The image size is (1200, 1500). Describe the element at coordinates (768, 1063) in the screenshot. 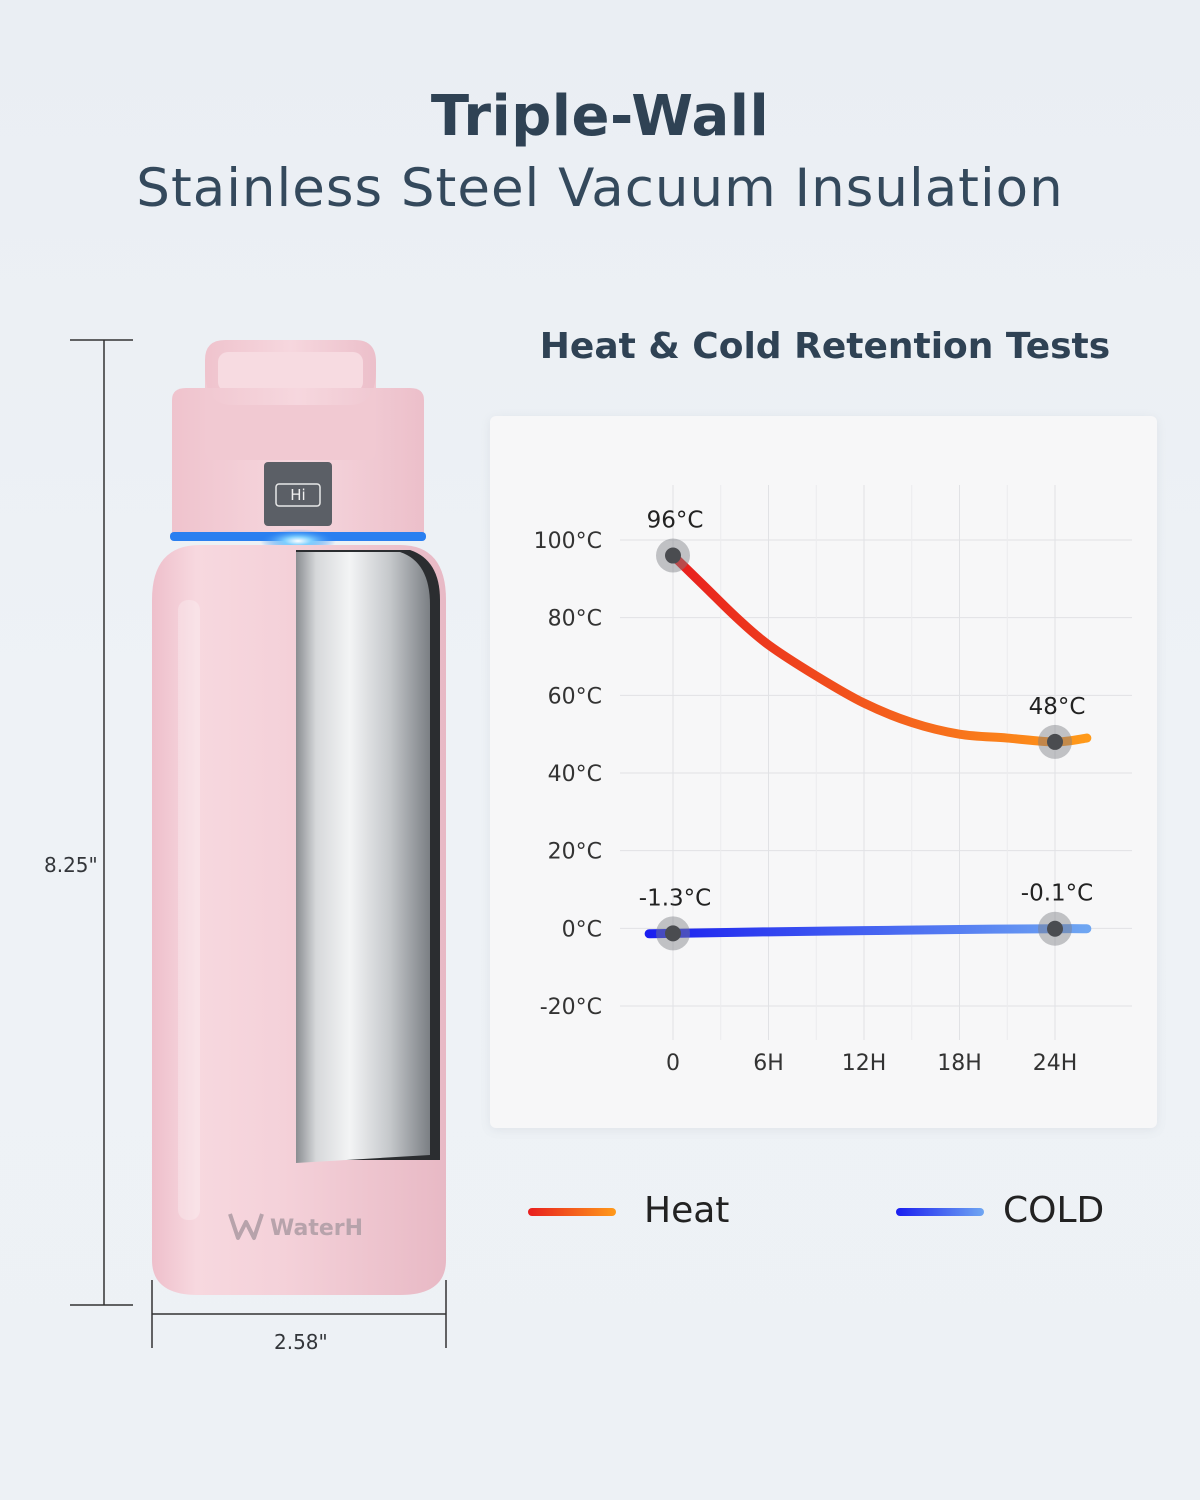

I see `x-tick-label: 6H` at that location.